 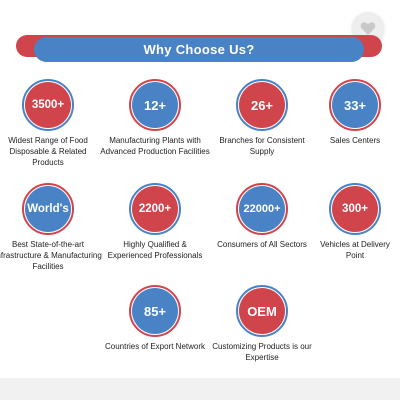 I want to click on stat-badge: 22000+, so click(x=262, y=209).